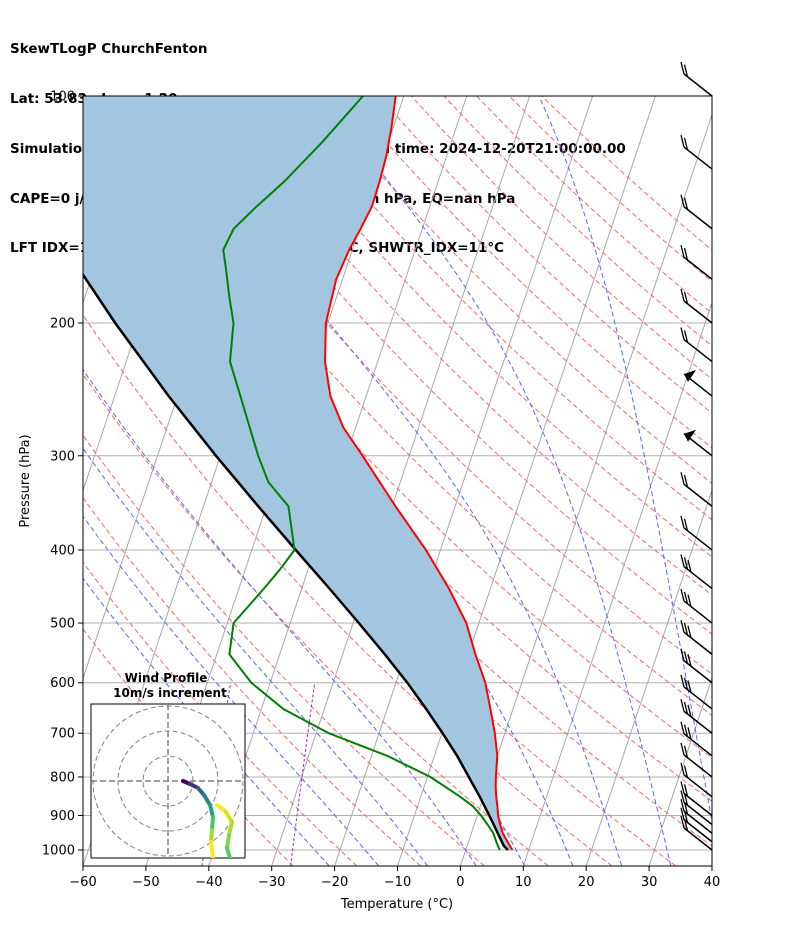 The image size is (794, 937). What do you see at coordinates (460, 882) in the screenshot?
I see `x-tick-label: 0` at bounding box center [460, 882].